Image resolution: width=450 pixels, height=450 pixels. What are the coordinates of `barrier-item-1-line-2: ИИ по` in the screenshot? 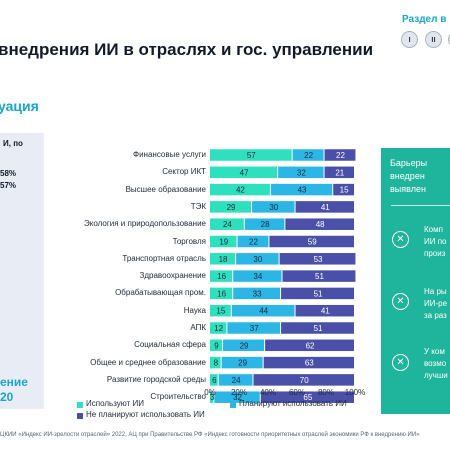 It's located at (435, 241).